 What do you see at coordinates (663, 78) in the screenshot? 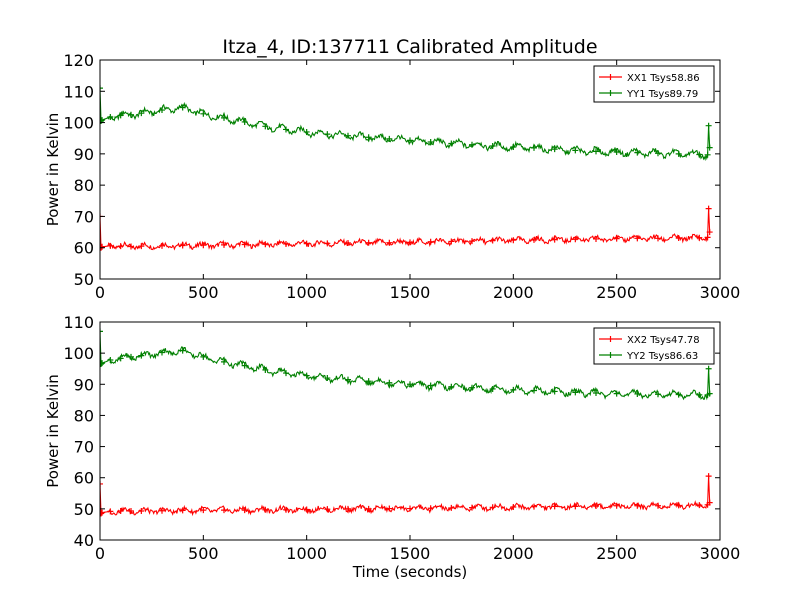
I see `legend-label: XX1 Tsys58.86` at bounding box center [663, 78].